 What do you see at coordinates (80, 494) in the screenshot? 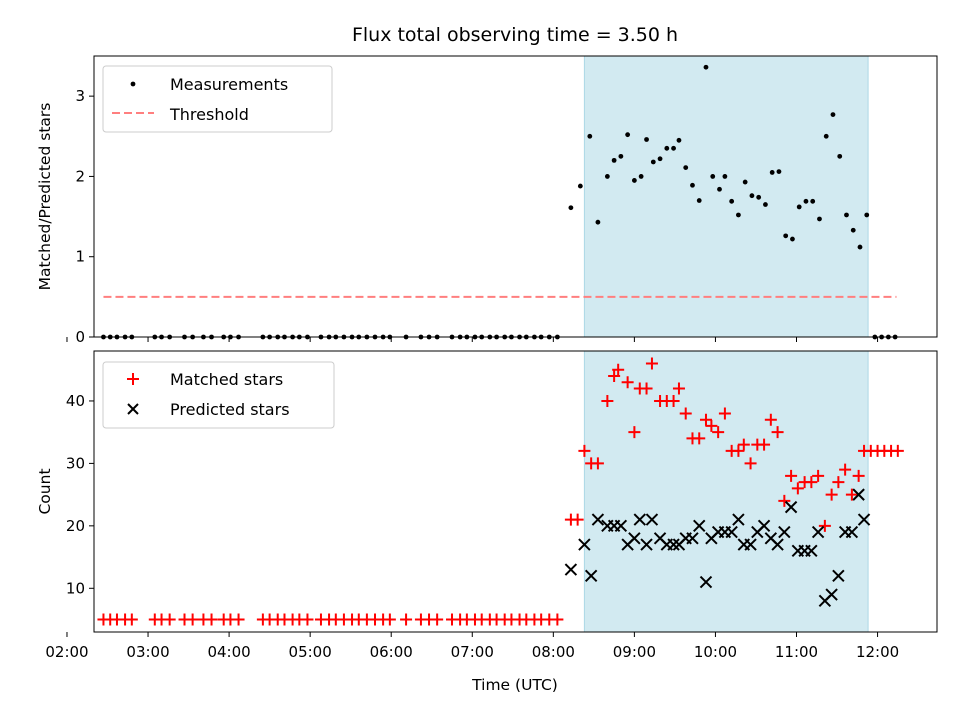
I see `y-axis-ticks-bottom: 10 20 30 40` at bounding box center [80, 494].